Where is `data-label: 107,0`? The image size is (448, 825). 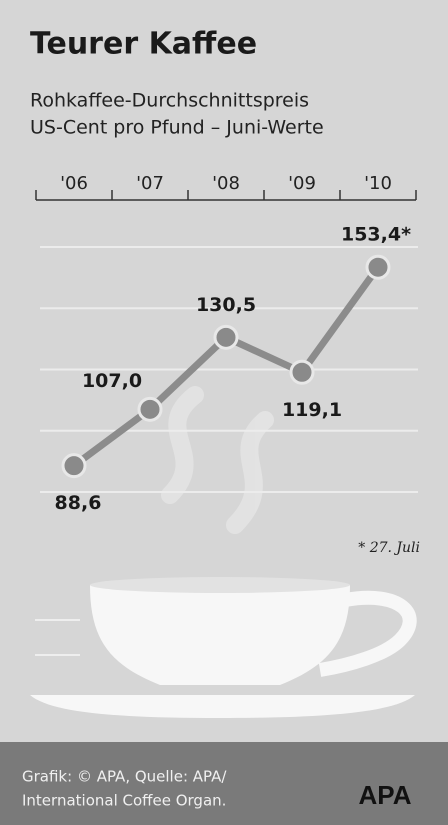 data-label: 107,0 is located at coordinates (112, 381).